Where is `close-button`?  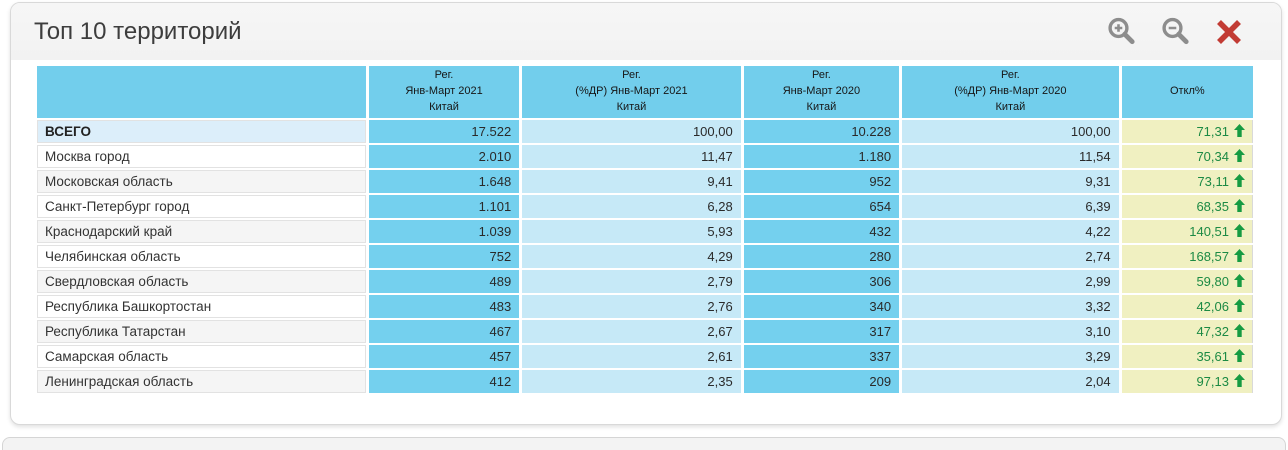 close-button is located at coordinates (1229, 32).